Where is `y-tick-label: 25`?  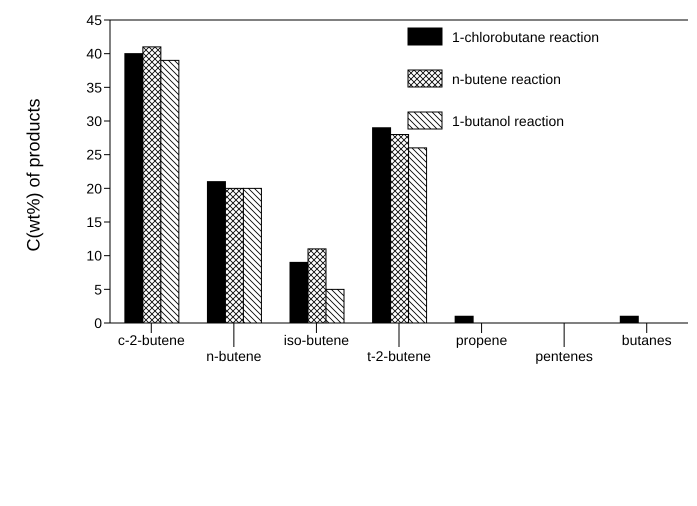 y-tick-label: 25 is located at coordinates (94, 154).